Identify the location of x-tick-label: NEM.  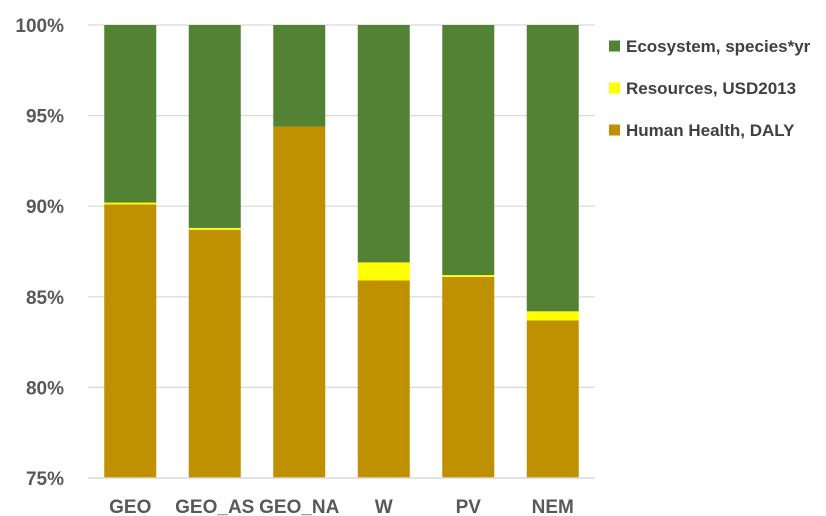
(553, 506).